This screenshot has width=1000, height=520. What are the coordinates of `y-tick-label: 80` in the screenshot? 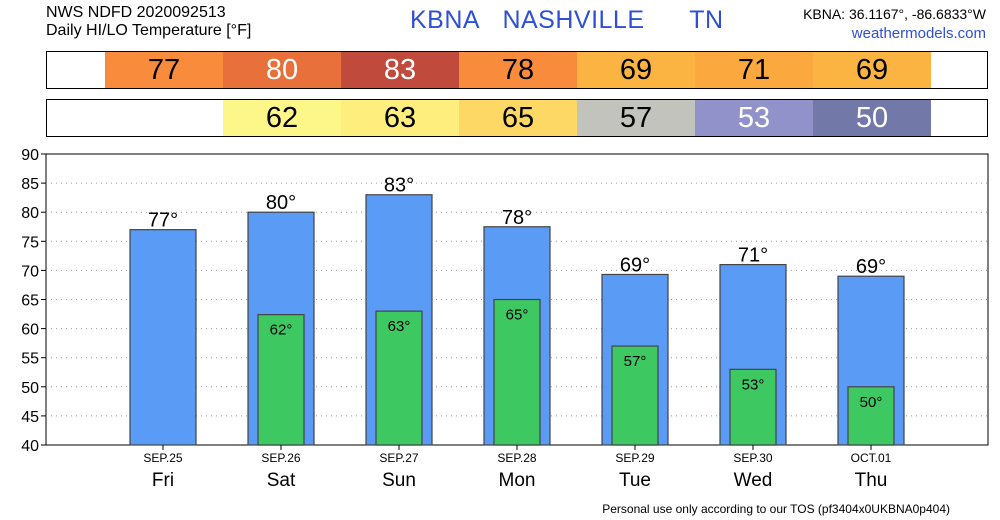 It's located at (30, 213).